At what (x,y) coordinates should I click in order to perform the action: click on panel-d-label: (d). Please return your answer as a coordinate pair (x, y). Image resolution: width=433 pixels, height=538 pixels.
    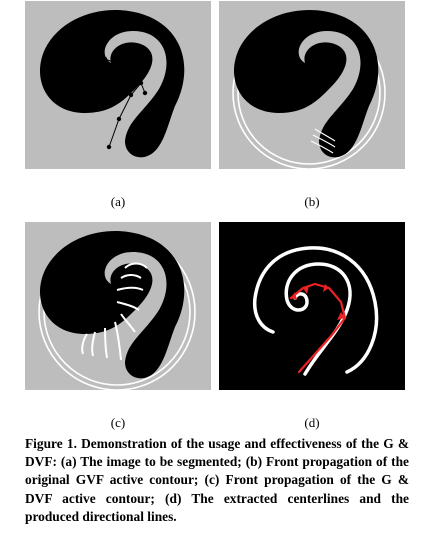
    Looking at the image, I should click on (312, 422).